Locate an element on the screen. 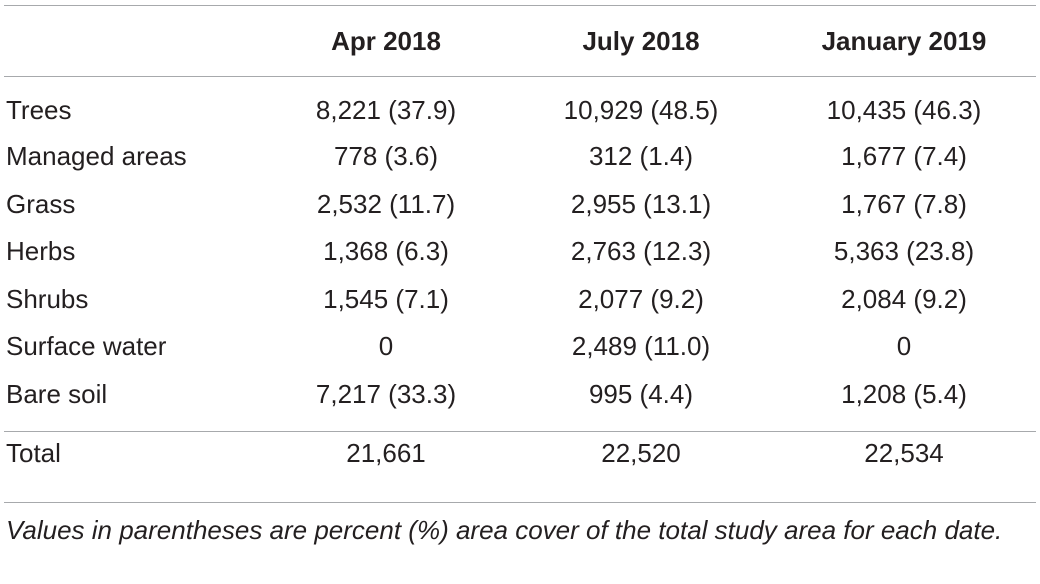  header-rule is located at coordinates (520, 76).